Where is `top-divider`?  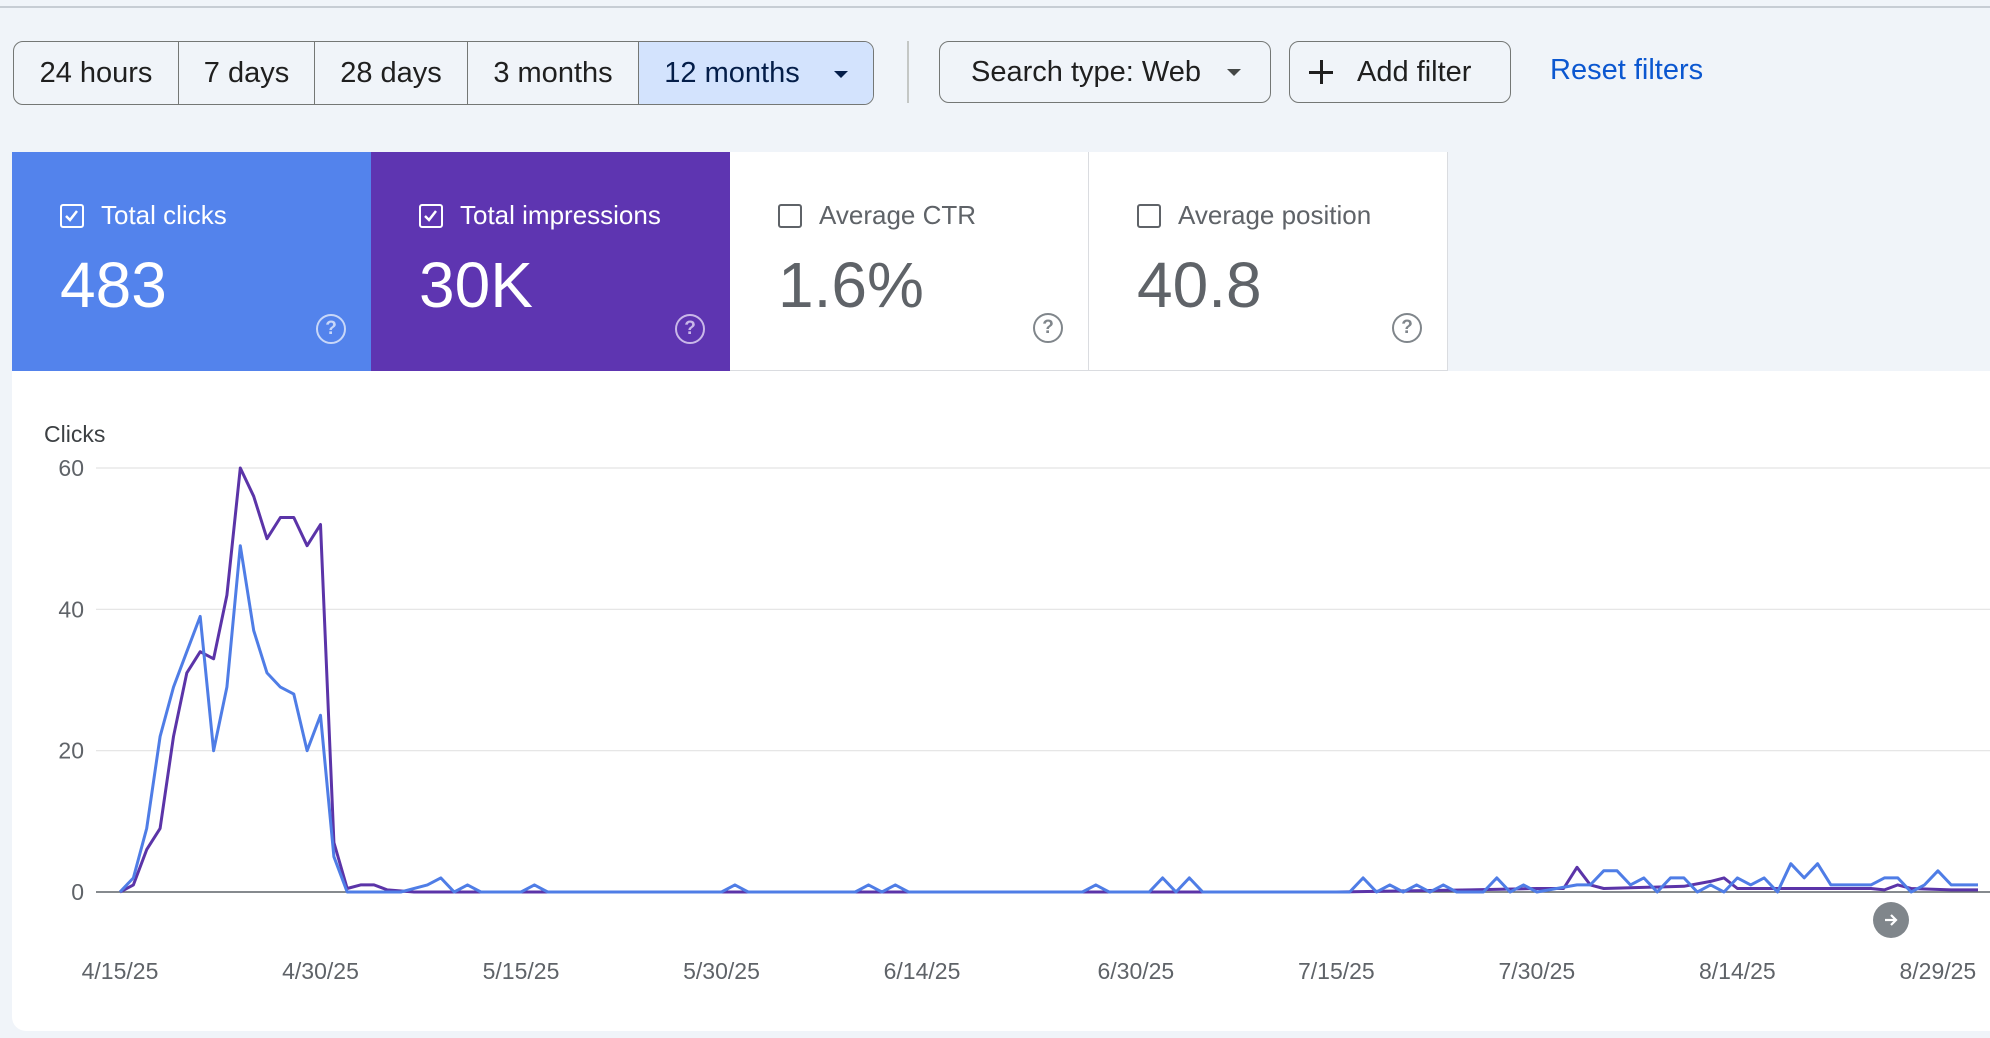
top-divider is located at coordinates (995, 7).